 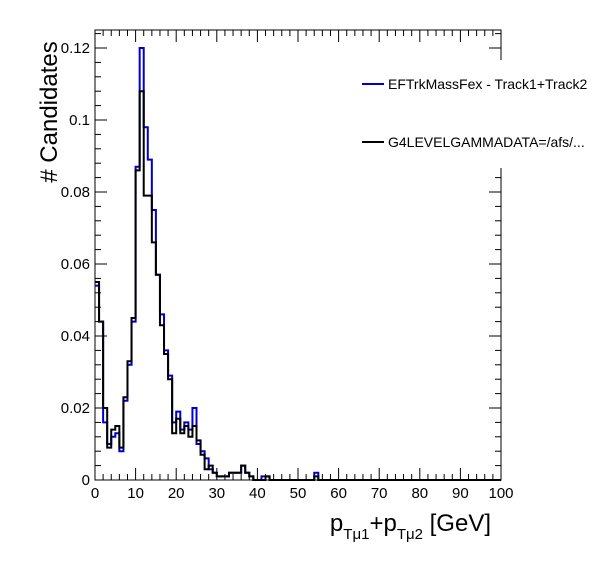 What do you see at coordinates (356, 534) in the screenshot?
I see `x-axis-title-sub1: Tμ1` at bounding box center [356, 534].